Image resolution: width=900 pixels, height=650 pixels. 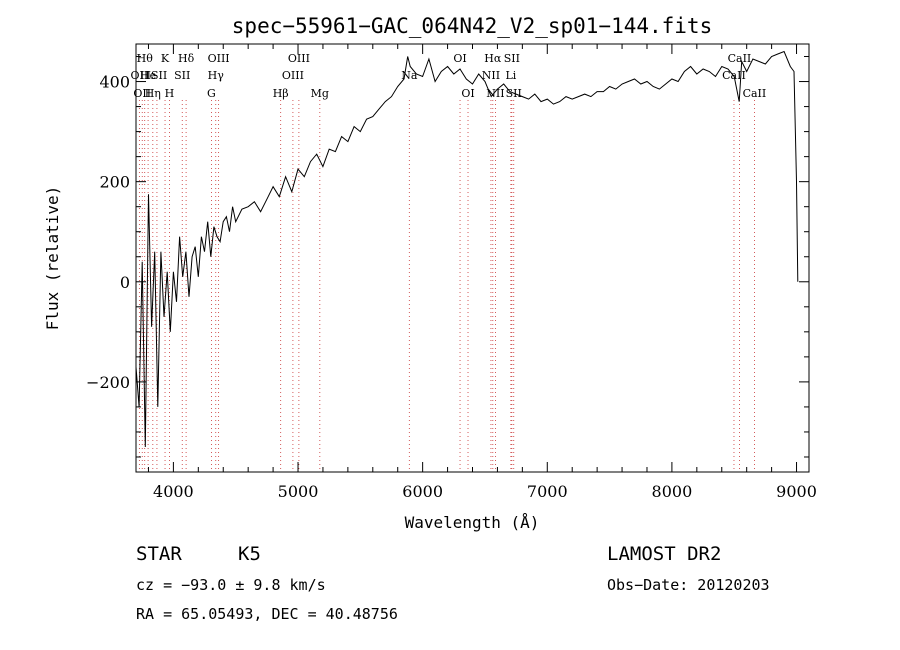 I want to click on redshift-cz: cz = −93.0 ± 9.8 km/s, so click(x=231, y=585).